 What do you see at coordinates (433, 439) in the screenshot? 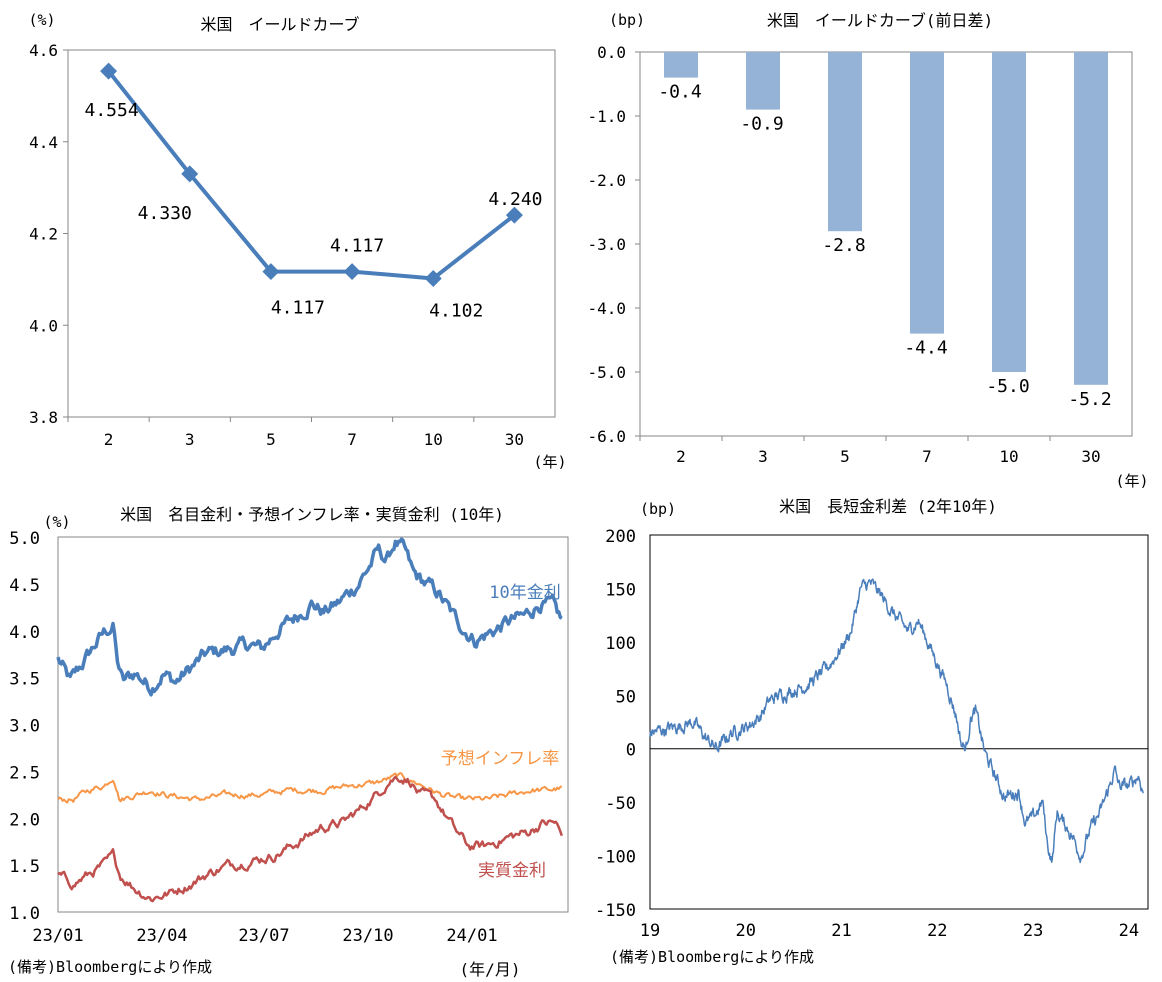
I see `yield-curve-xtick-label: 10` at bounding box center [433, 439].